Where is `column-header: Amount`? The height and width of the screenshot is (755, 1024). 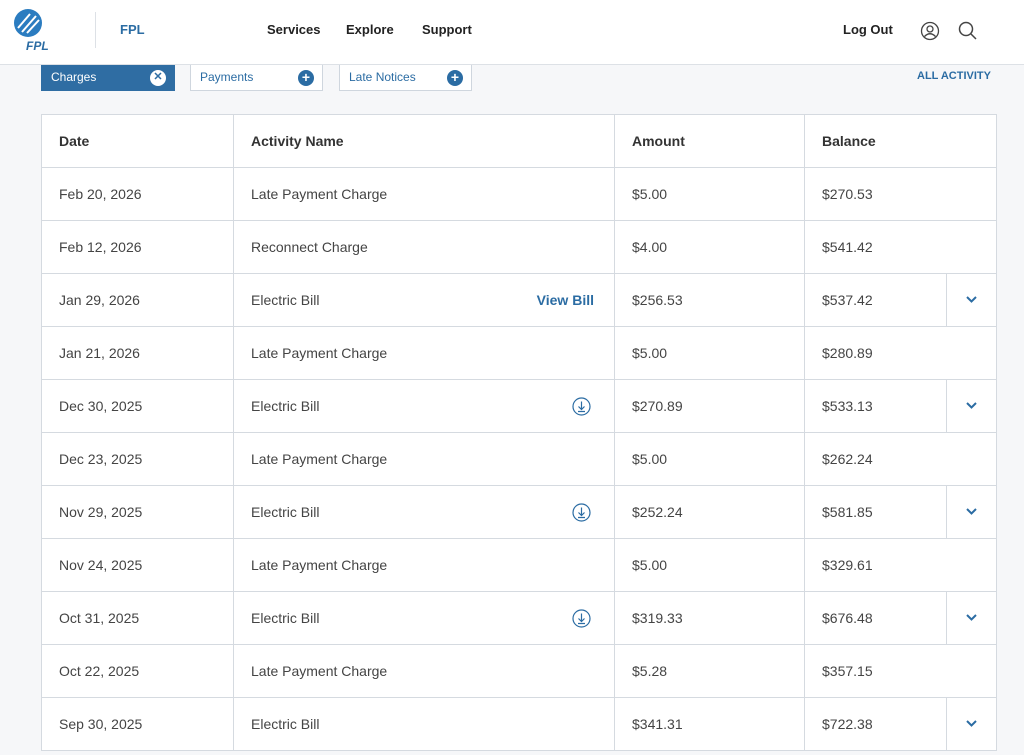
column-header: Amount is located at coordinates (710, 141).